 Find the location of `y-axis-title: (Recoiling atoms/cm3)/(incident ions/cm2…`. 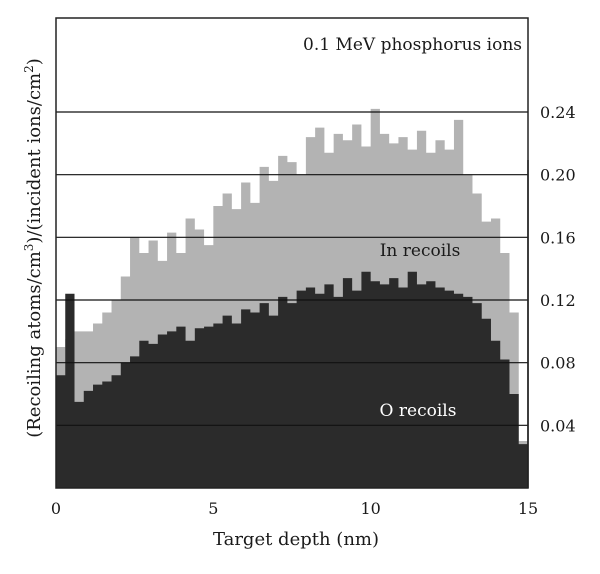

y-axis-title: (Recoiling atoms/cm3)/(incident ions/cm2… is located at coordinates (33, 248).